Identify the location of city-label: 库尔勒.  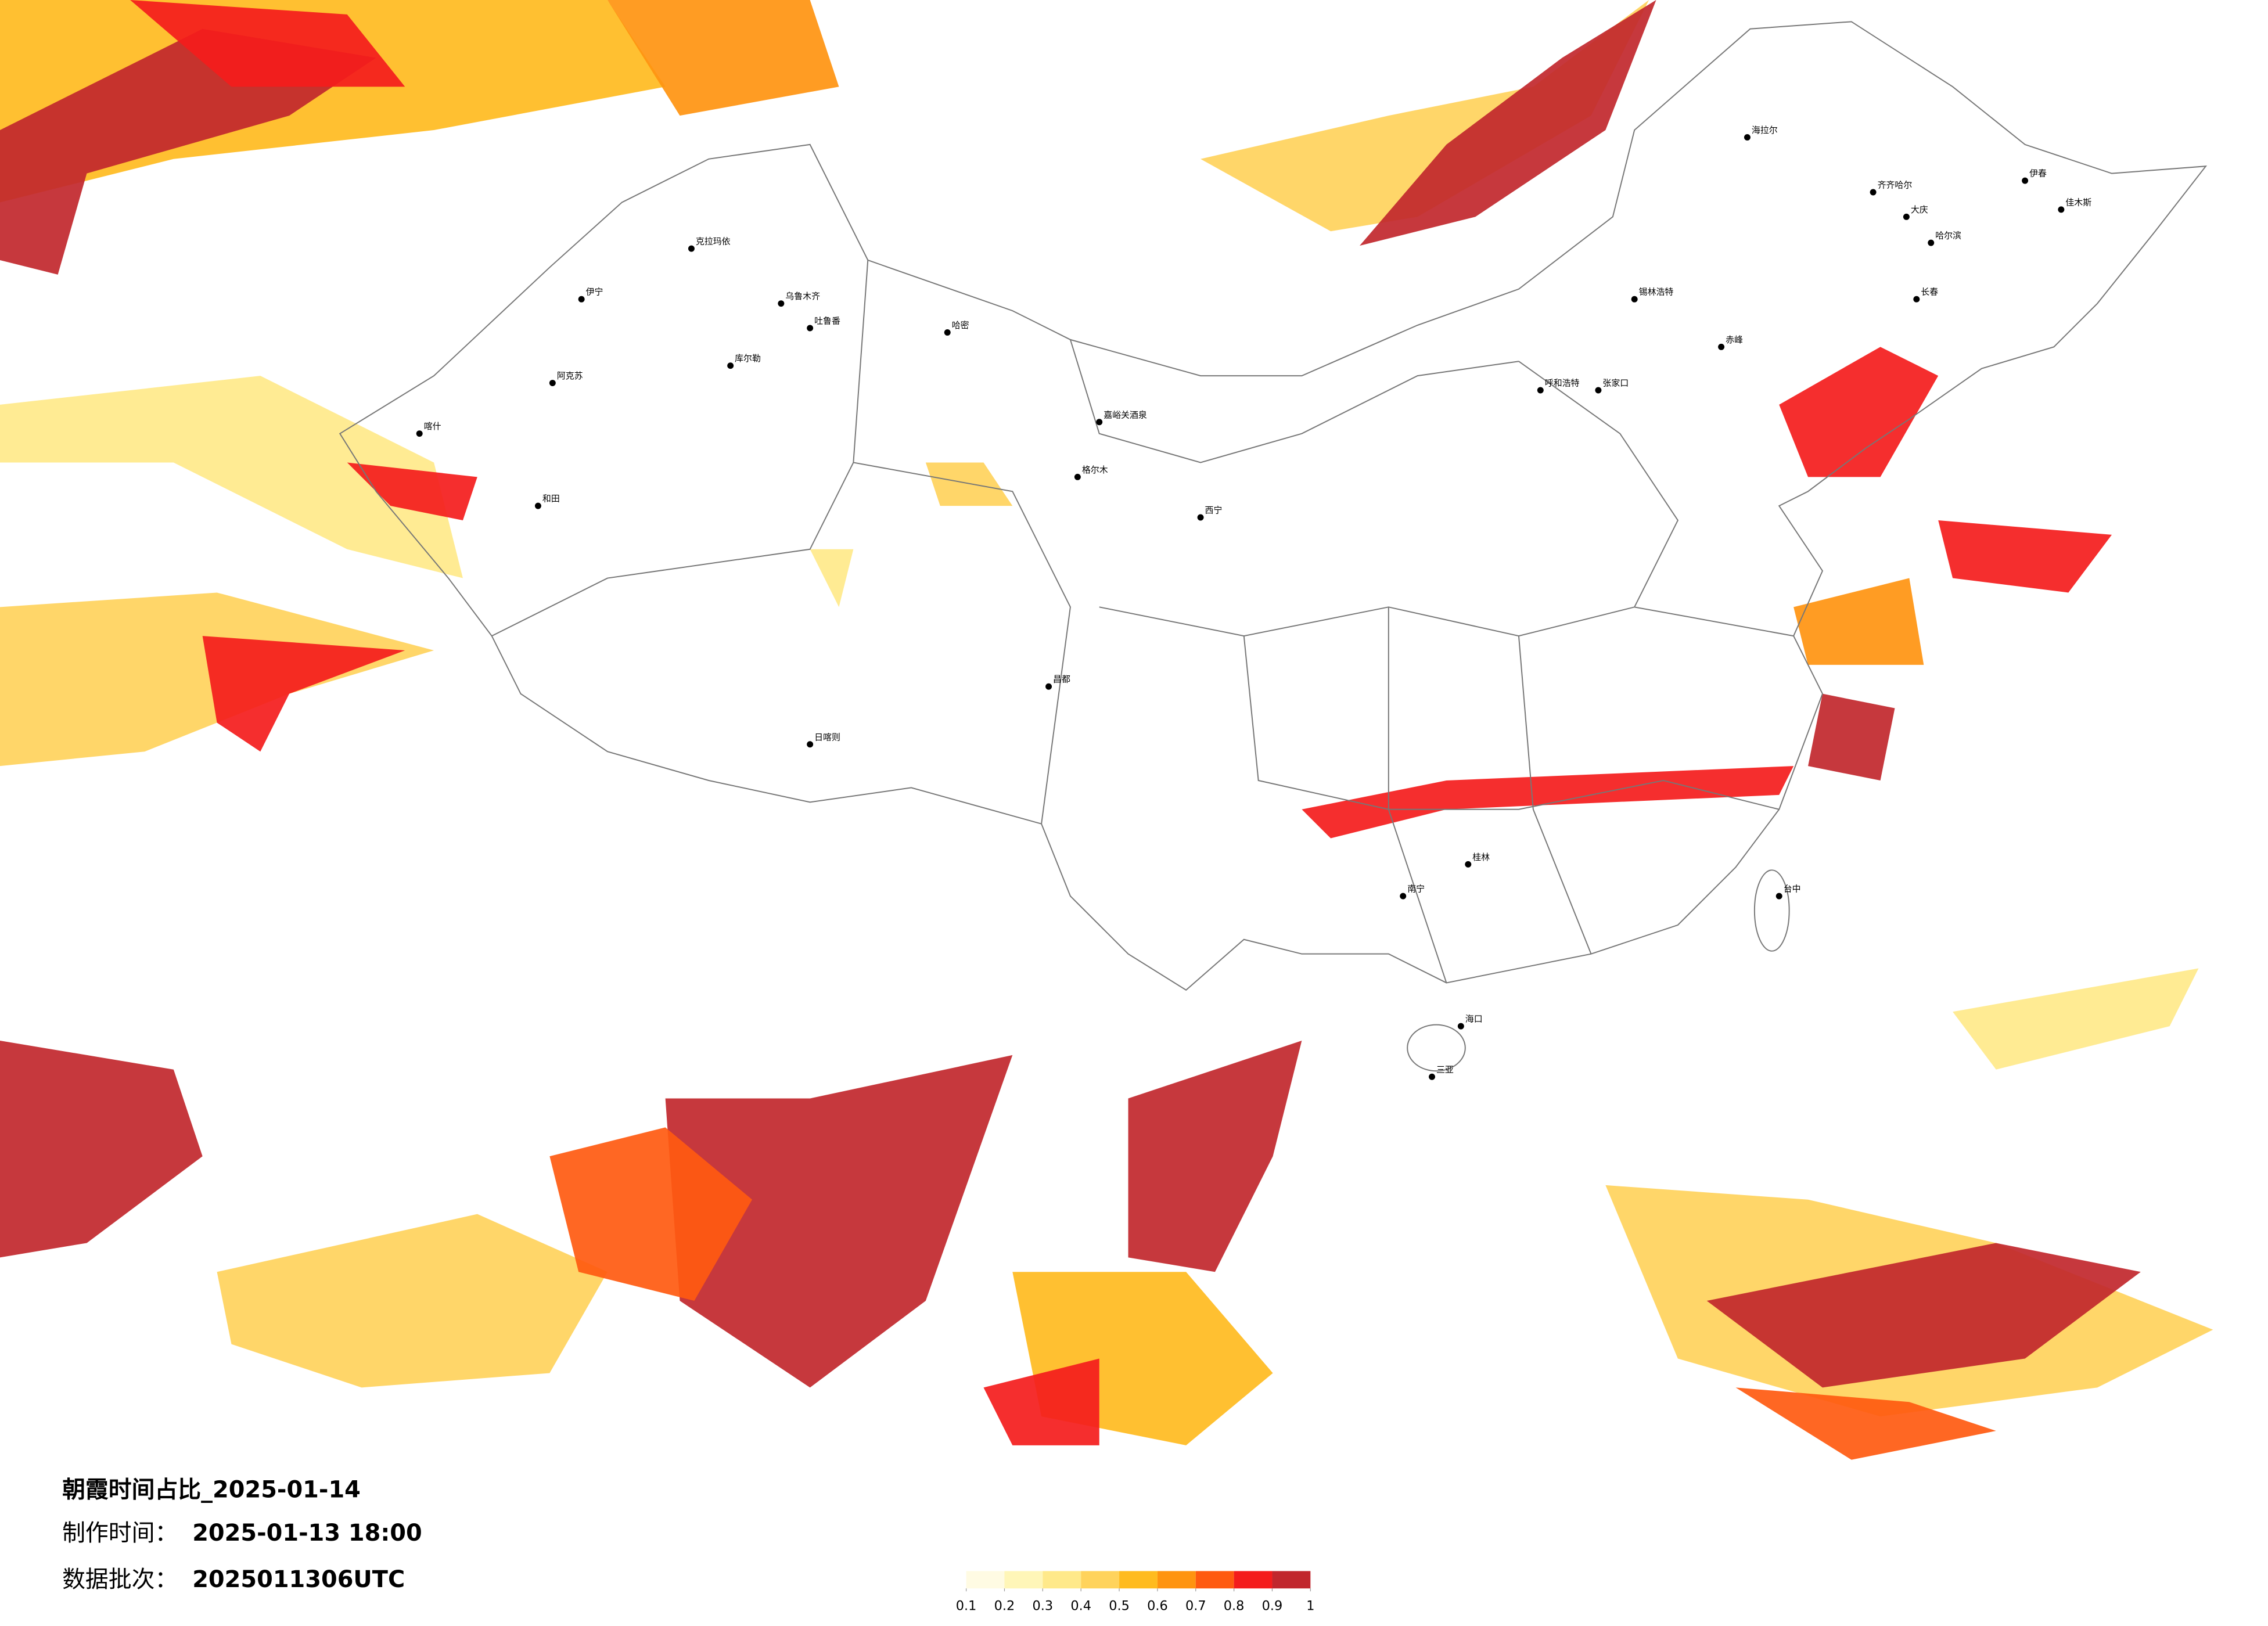
(748, 358).